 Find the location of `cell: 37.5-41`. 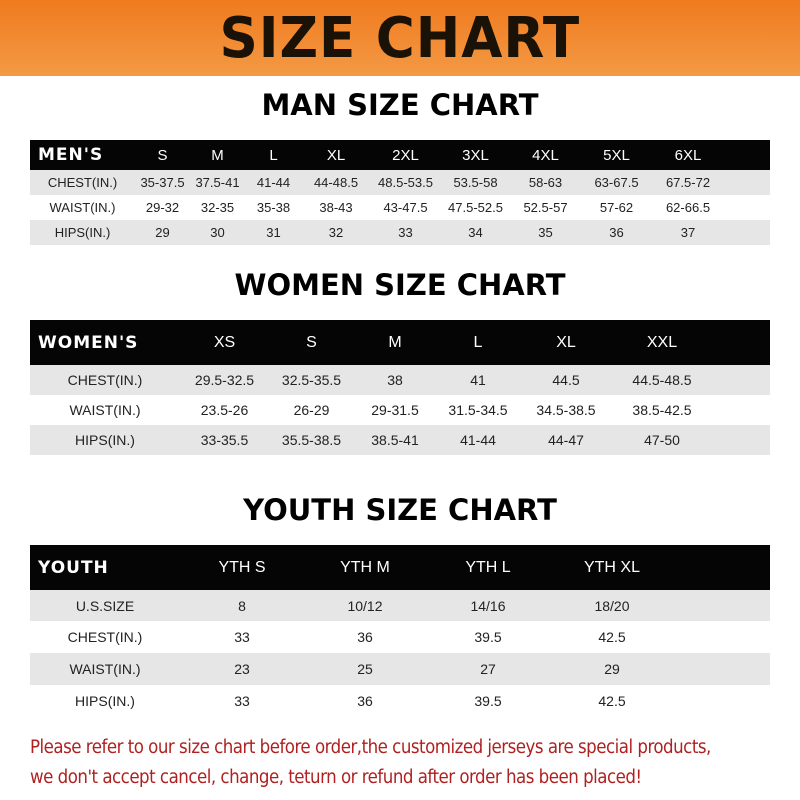

cell: 37.5-41 is located at coordinates (217, 182).